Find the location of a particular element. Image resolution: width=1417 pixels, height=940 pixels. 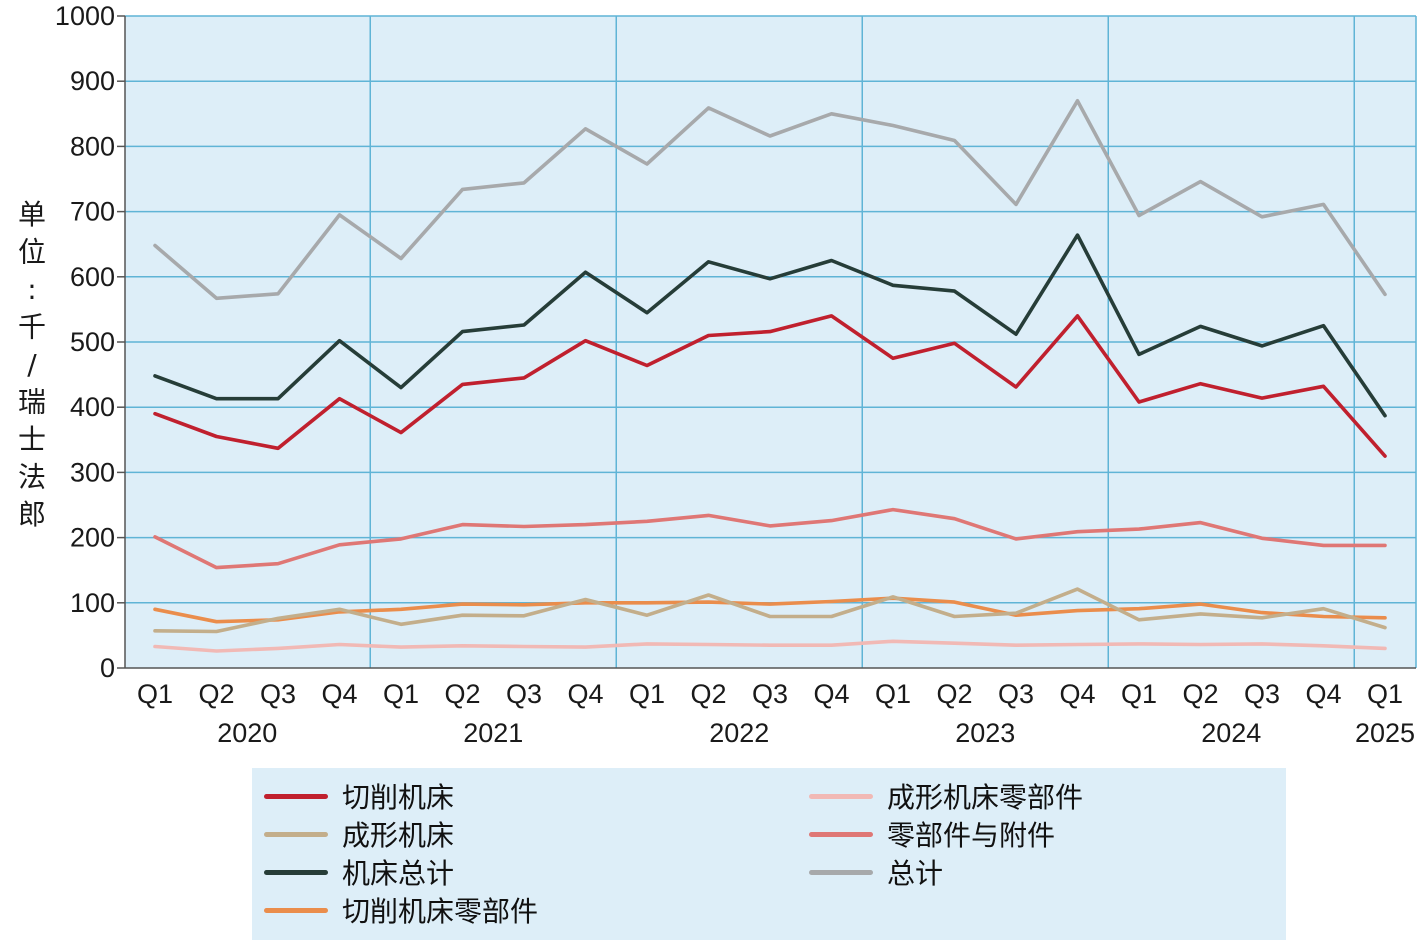

y-tick-label: 0 is located at coordinates (107, 668).